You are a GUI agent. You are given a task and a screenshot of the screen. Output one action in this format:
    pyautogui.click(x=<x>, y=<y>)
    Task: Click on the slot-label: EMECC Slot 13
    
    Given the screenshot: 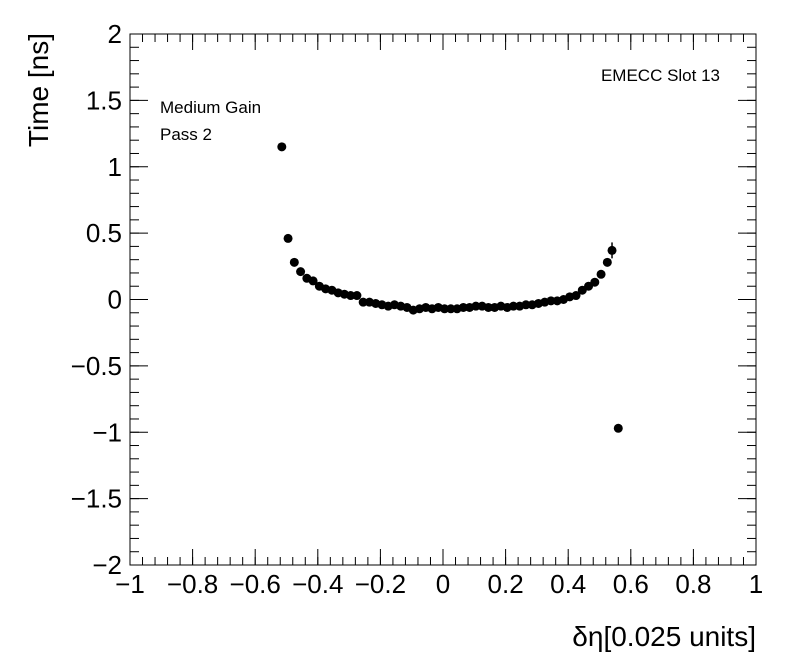 What is the action you would take?
    pyautogui.click(x=660, y=75)
    